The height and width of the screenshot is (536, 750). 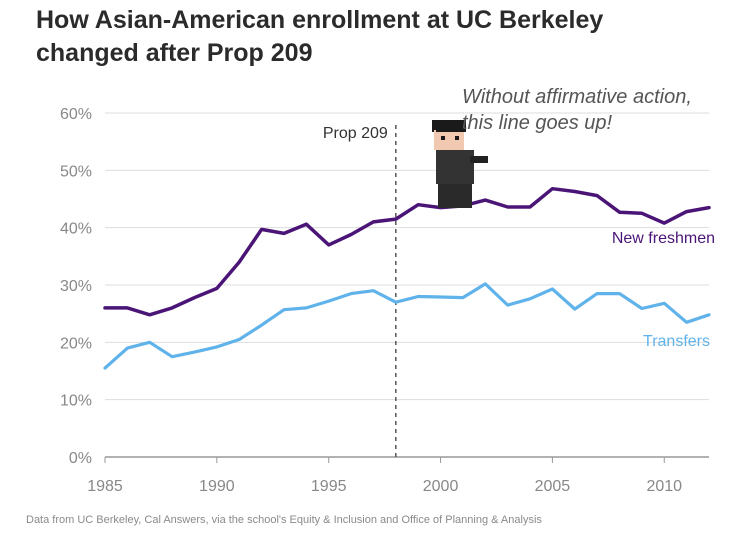 I want to click on series-label-new-freshmen: New freshmen, so click(x=663, y=238).